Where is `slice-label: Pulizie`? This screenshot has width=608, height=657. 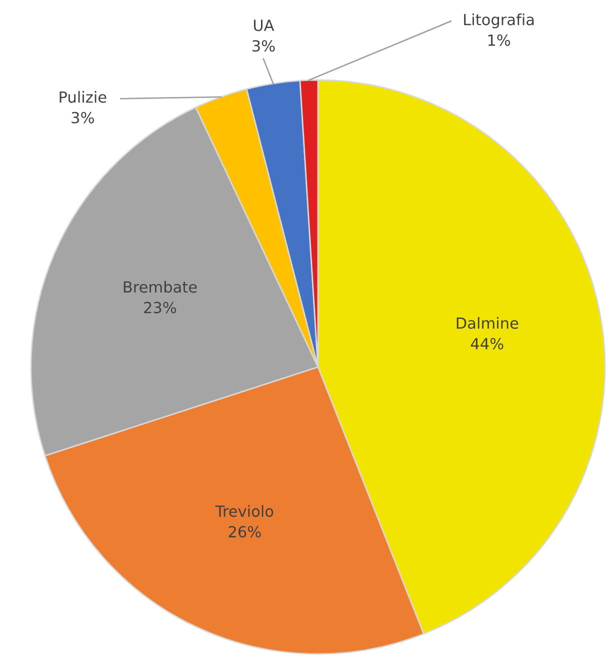
slice-label: Pulizie is located at coordinates (83, 97).